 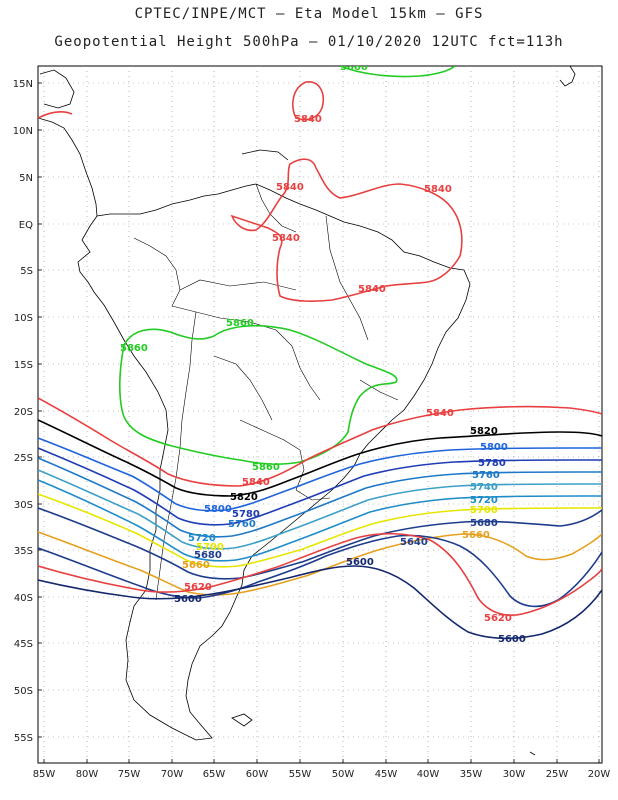 What do you see at coordinates (557, 774) in the screenshot?
I see `lon-tick-label: 25W` at bounding box center [557, 774].